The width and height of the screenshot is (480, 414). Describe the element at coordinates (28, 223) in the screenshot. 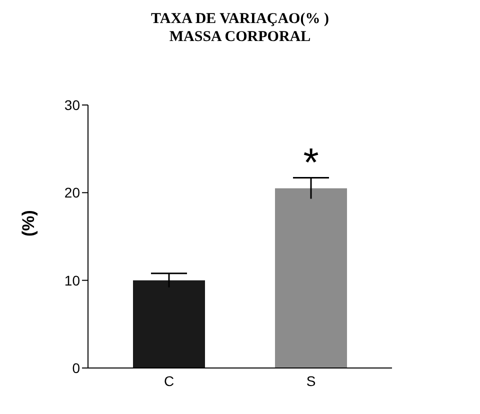

I see `y-axis-title: (%)` at that location.